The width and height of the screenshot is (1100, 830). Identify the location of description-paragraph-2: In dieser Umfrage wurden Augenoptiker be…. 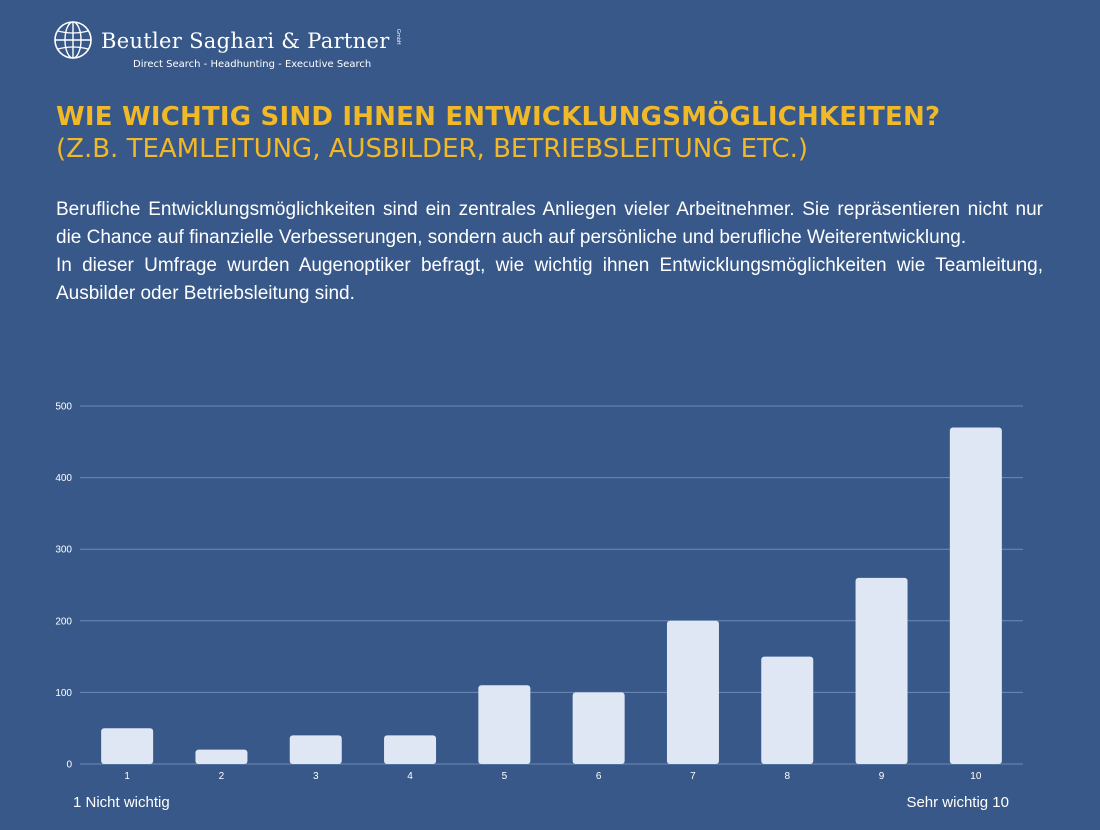
(549, 279).